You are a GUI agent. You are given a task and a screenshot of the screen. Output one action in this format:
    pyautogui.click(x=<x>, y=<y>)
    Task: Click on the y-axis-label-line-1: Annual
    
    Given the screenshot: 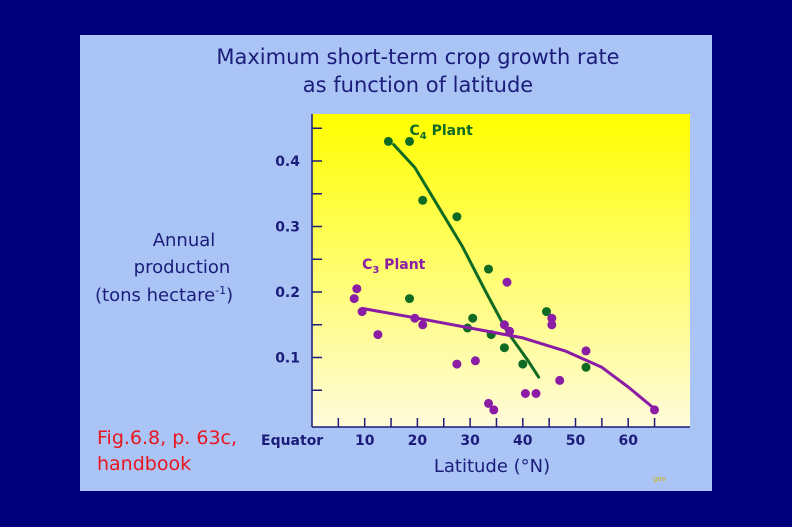 What is the action you would take?
    pyautogui.click(x=184, y=240)
    